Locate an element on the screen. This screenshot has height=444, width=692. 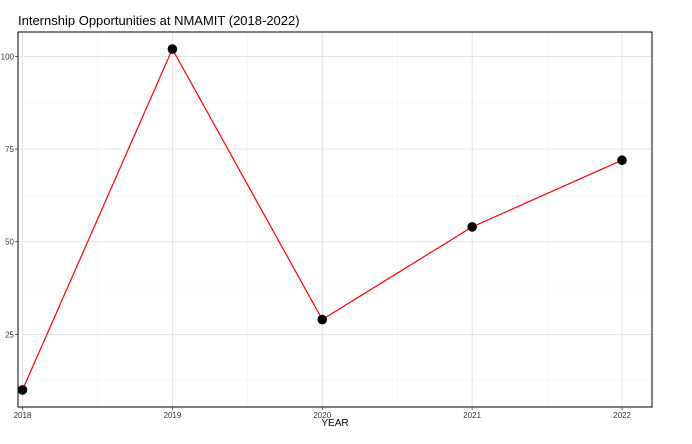
data-point-2022 is located at coordinates (622, 160).